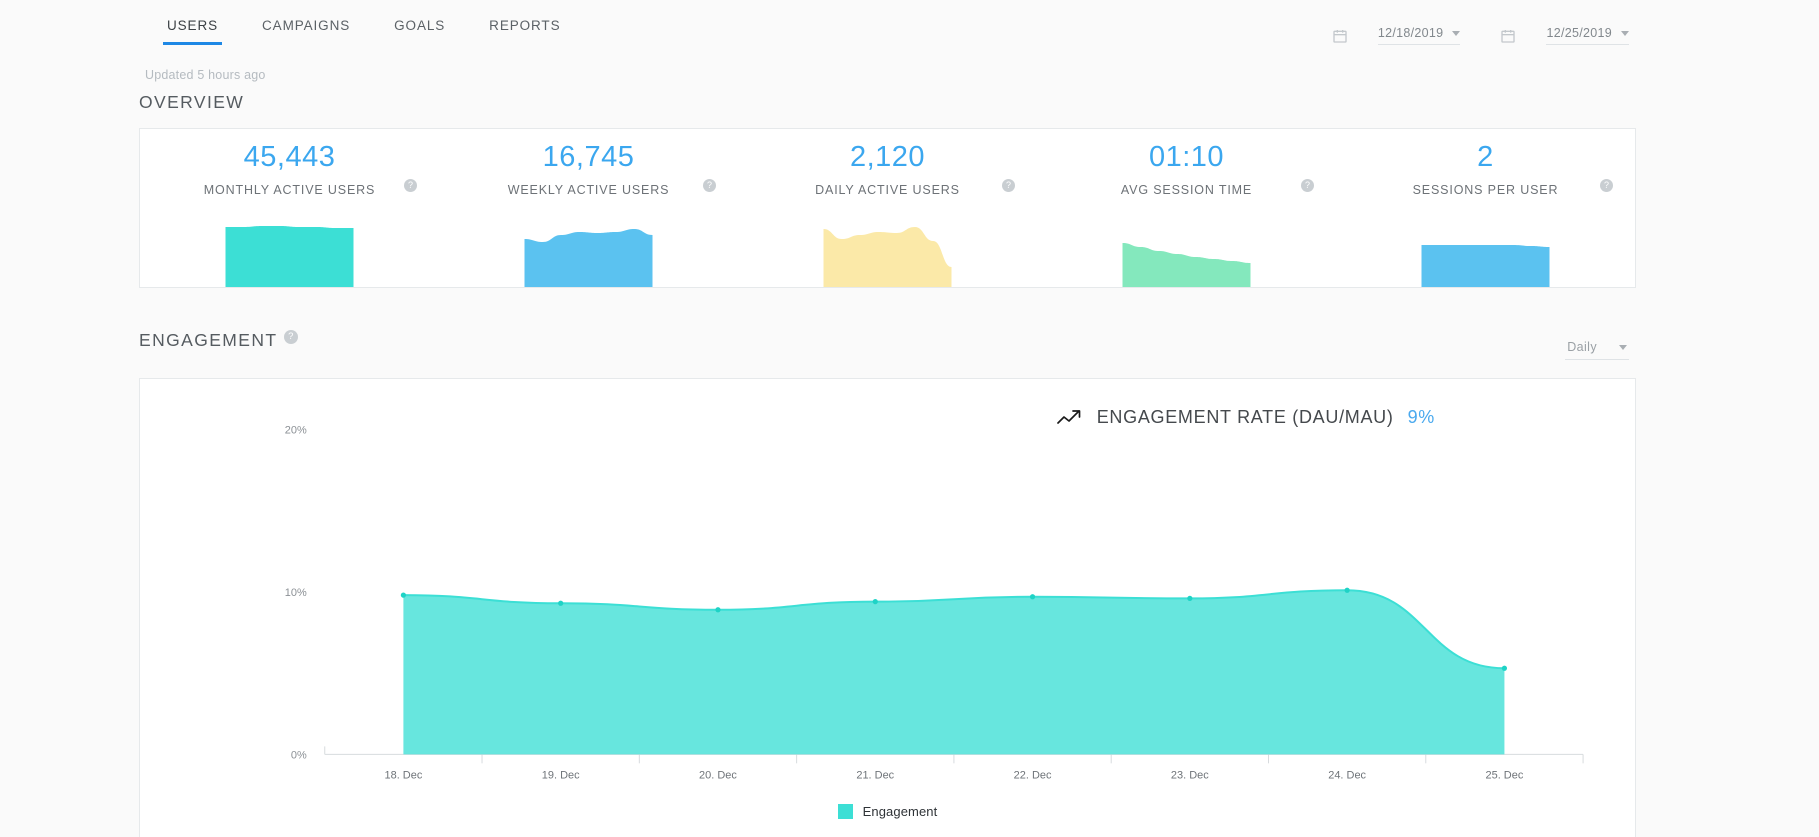 Image resolution: width=1819 pixels, height=837 pixels. I want to click on chart-title: ENGAGEMENT RATE (DAU/MAU) 9%, so click(1245, 417).